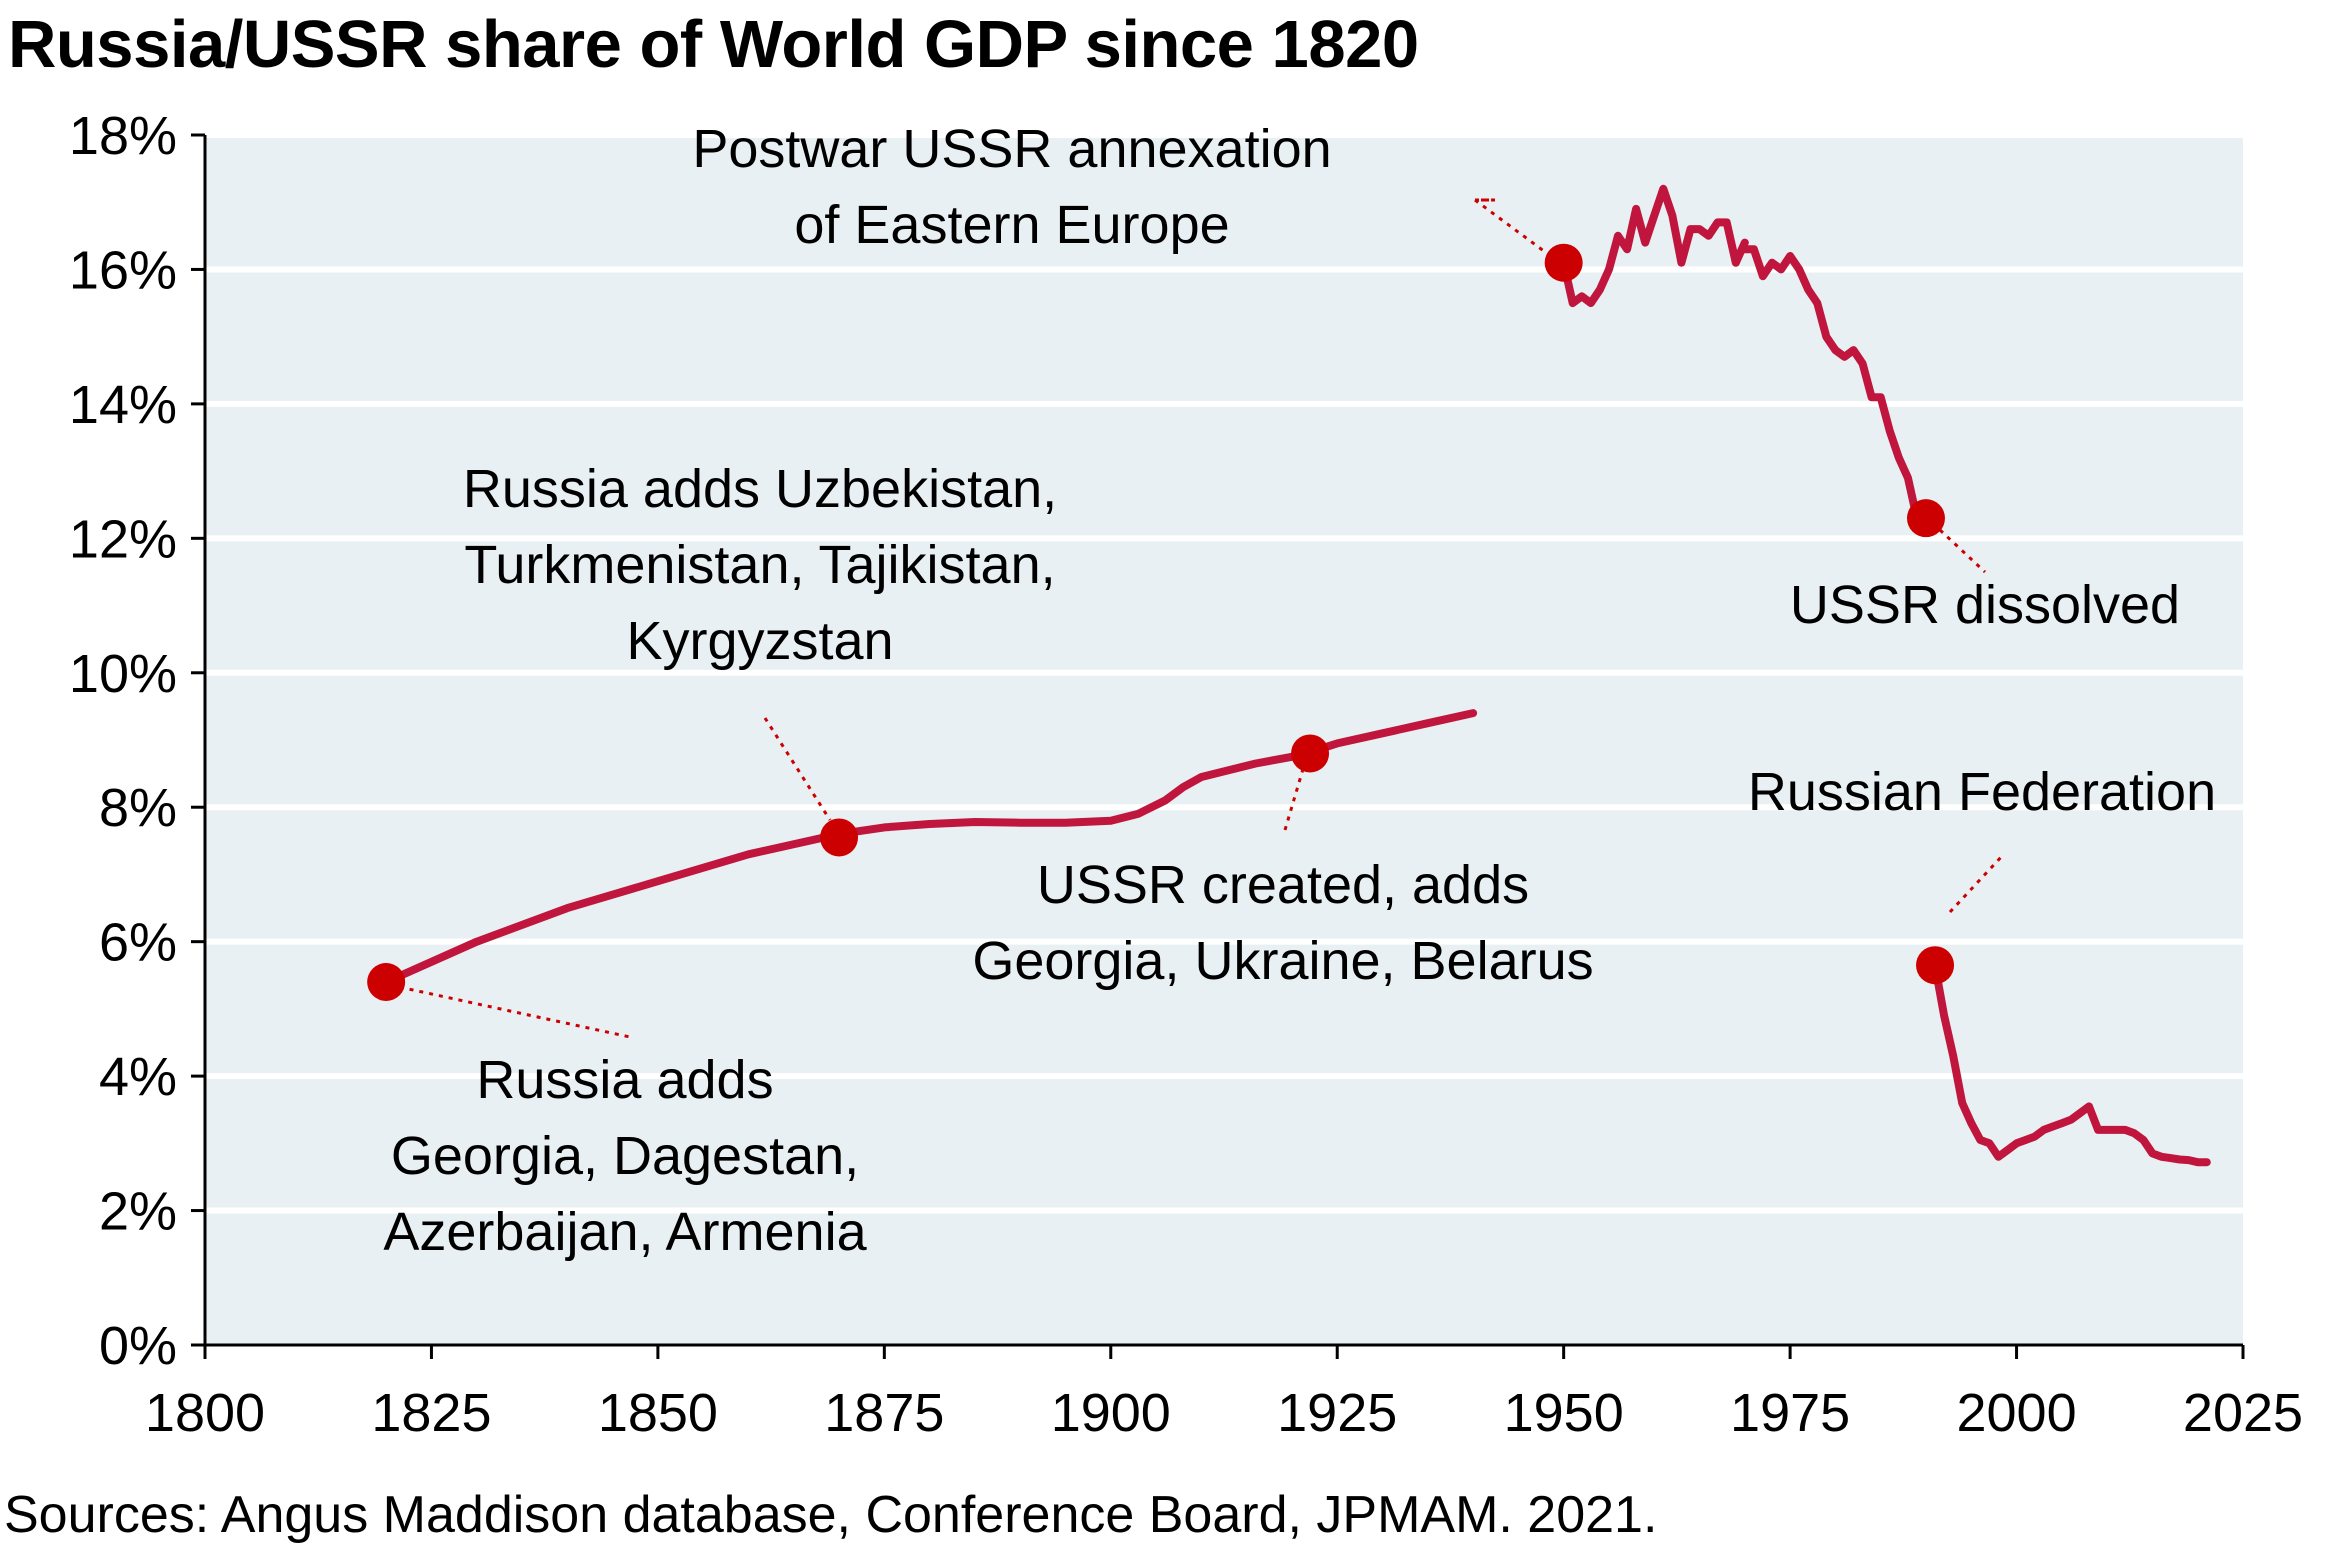  I want to click on y-tick-label: 14%, so click(123, 405).